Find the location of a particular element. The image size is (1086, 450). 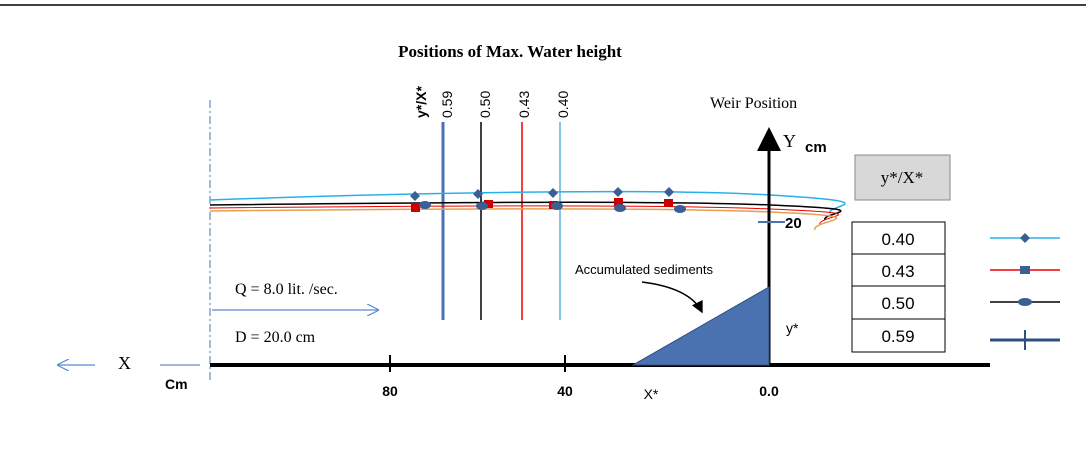

x-label: X is located at coordinates (124, 363).